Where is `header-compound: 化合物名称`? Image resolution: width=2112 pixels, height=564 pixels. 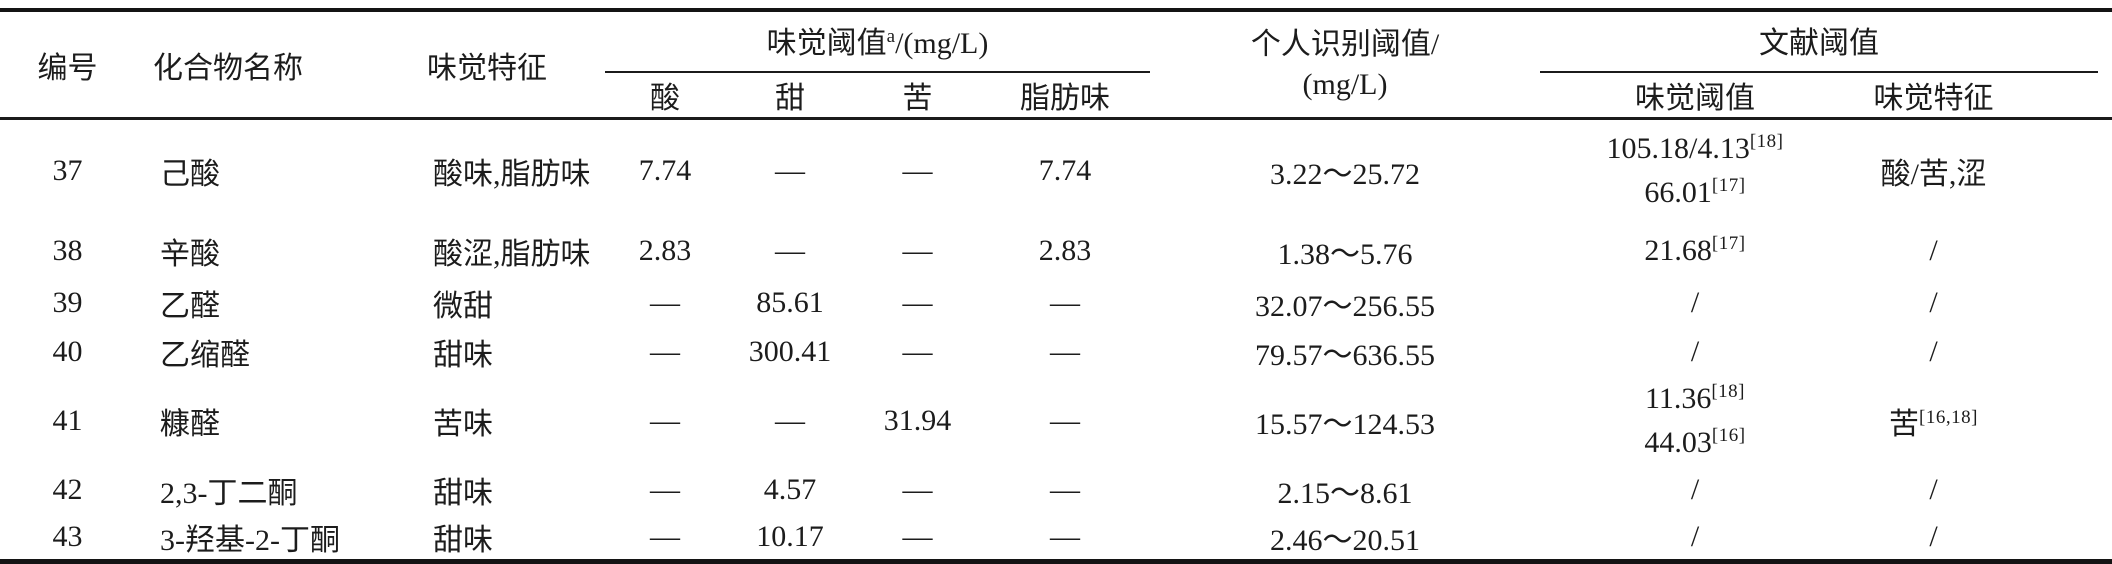 header-compound: 化合物名称 is located at coordinates (228, 68).